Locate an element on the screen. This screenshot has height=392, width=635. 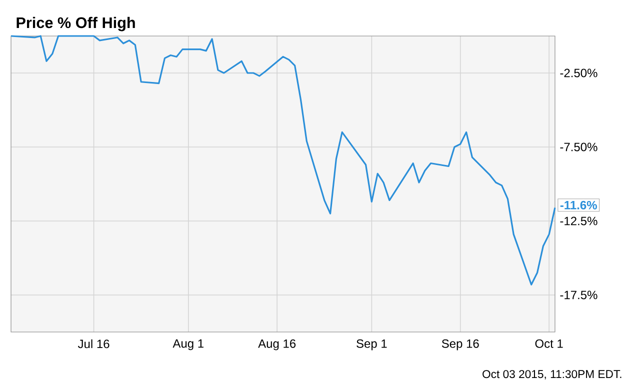
text: Oct 03 2015, 11:30PM EDT. is located at coordinates (552, 375).